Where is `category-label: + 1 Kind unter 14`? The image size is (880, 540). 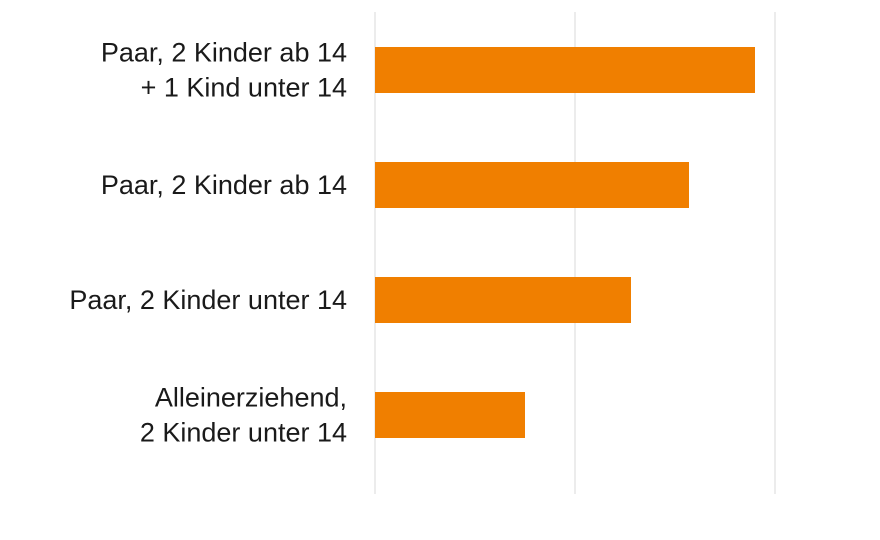 category-label: + 1 Kind unter 14 is located at coordinates (244, 88).